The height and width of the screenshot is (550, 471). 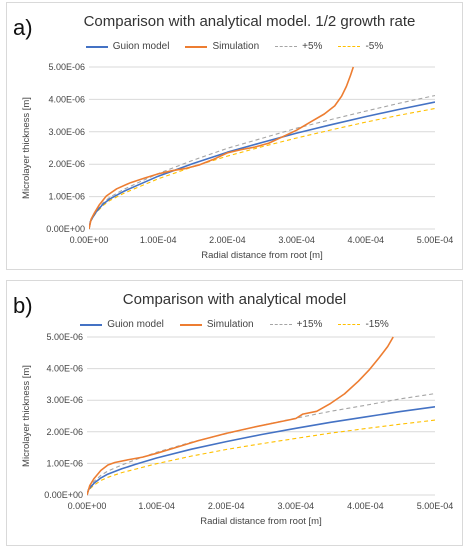 What do you see at coordinates (23, 27) in the screenshot?
I see `panel-label-a: a)` at bounding box center [23, 27].